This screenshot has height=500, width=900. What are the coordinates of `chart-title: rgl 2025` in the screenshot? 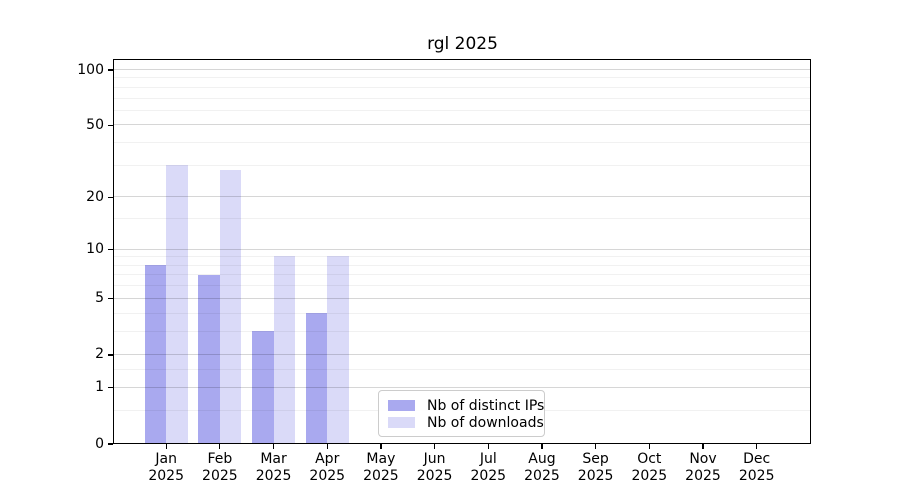 It's located at (462, 44).